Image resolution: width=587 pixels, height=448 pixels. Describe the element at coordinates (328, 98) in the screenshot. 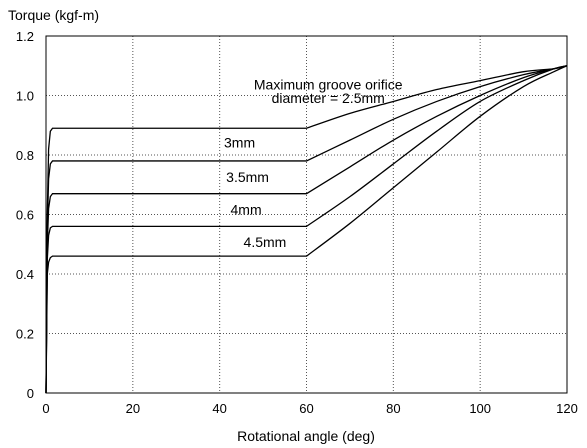

I see `annotation-label: diameter = 2.5mm` at that location.